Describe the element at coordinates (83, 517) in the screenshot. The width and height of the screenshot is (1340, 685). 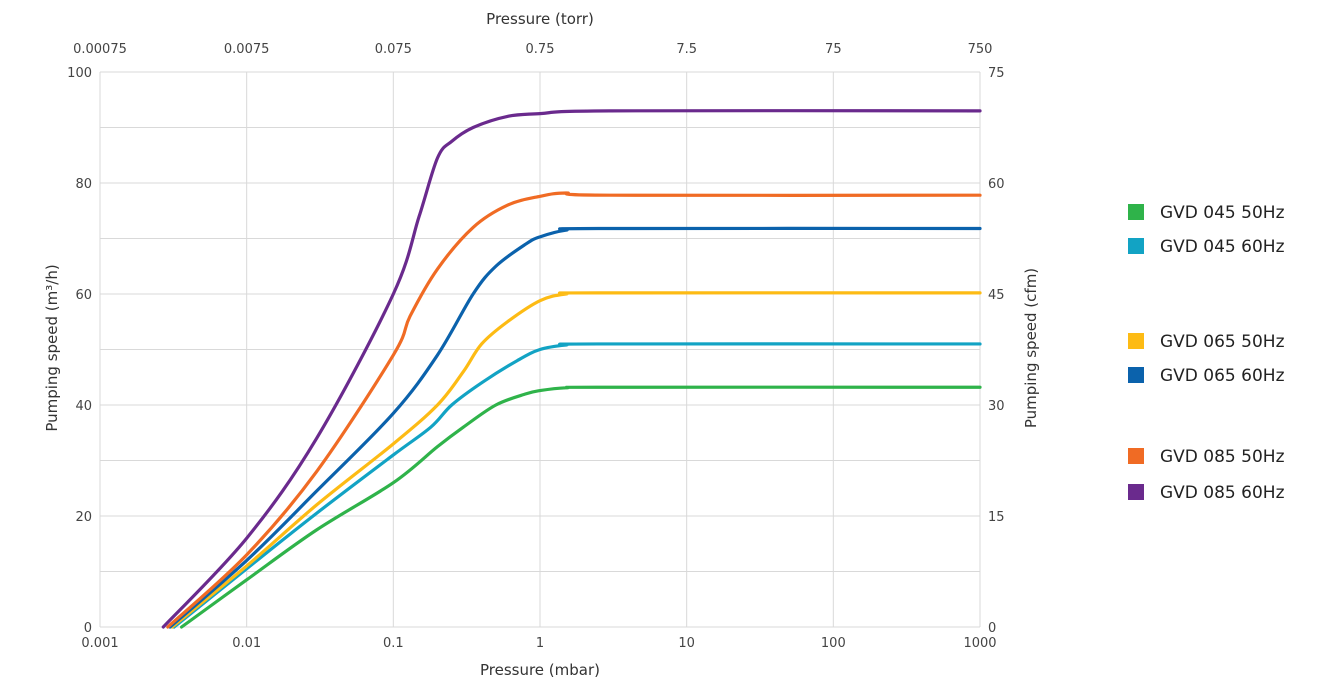
I see `y-tick-label: 20` at that location.